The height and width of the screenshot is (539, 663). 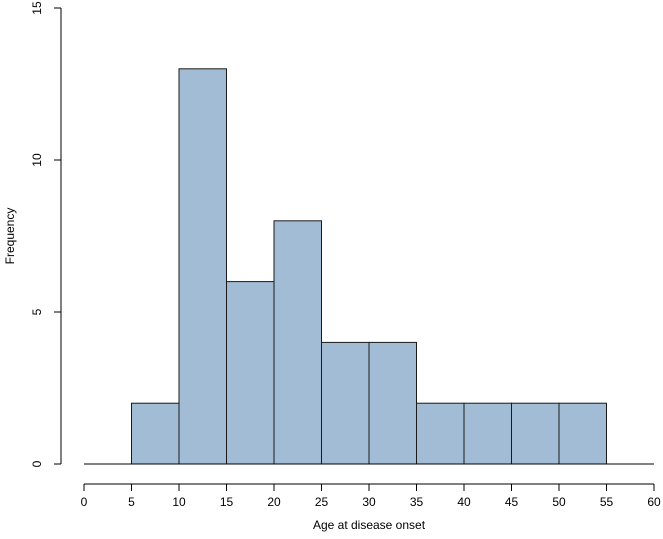 What do you see at coordinates (607, 502) in the screenshot?
I see `x-tick-label-55: 55` at bounding box center [607, 502].